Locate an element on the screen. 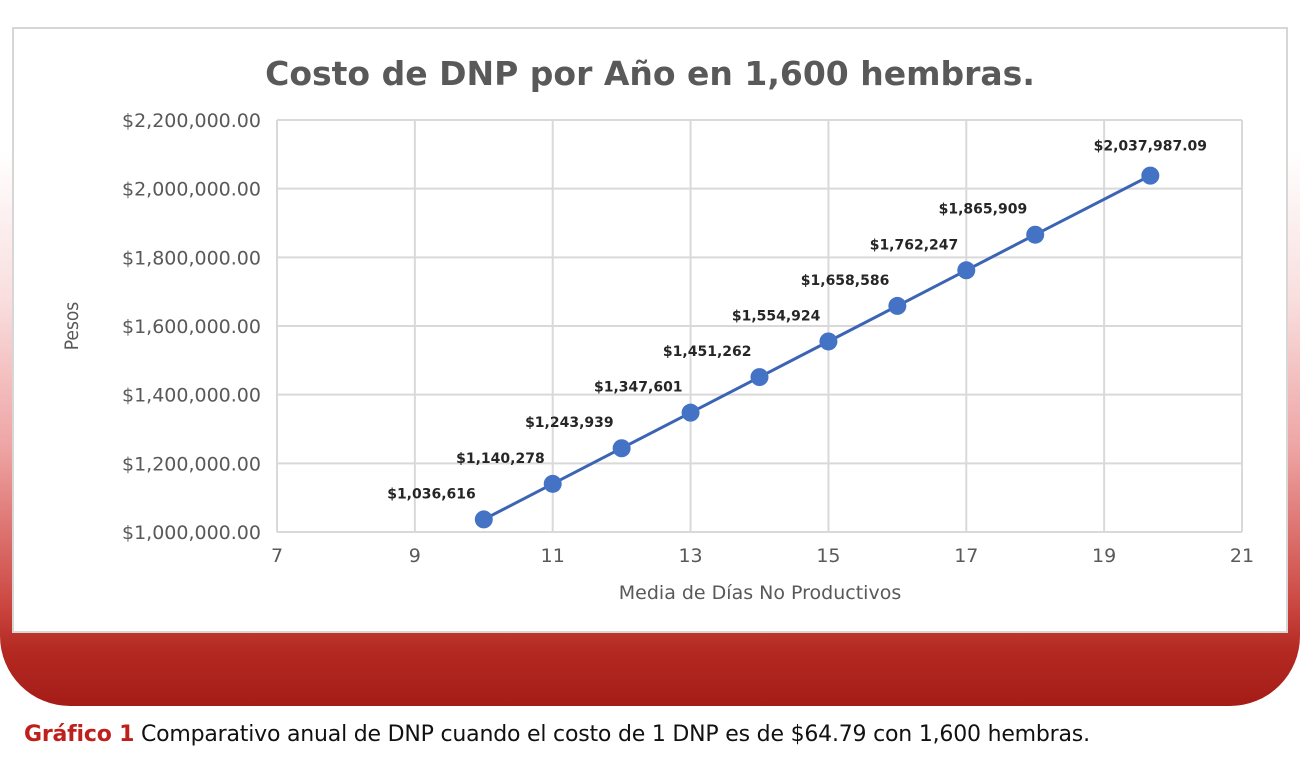 The width and height of the screenshot is (1300, 774). data-label: $1,554,924 is located at coordinates (776, 316).